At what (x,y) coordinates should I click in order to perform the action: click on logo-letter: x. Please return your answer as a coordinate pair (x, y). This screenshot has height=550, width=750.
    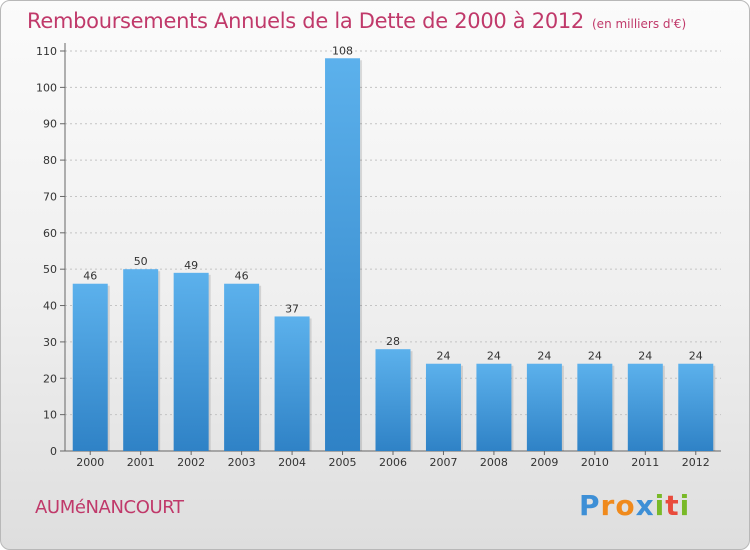
    Looking at the image, I should click on (645, 505).